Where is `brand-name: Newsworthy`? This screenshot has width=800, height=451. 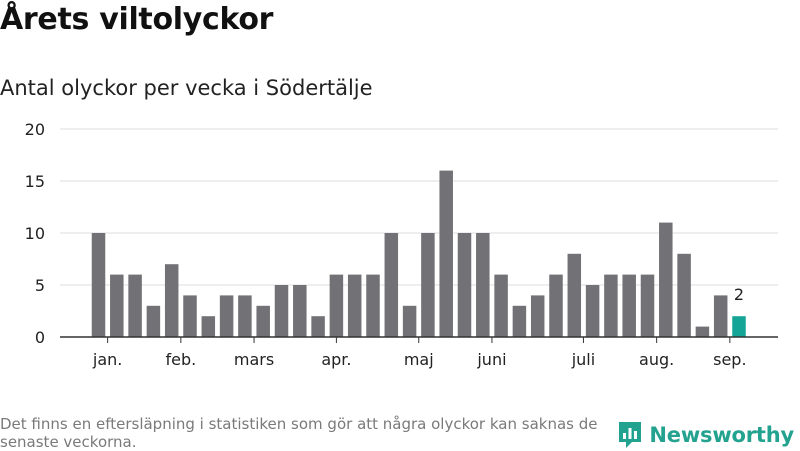
brand-name: Newsworthy is located at coordinates (721, 435).